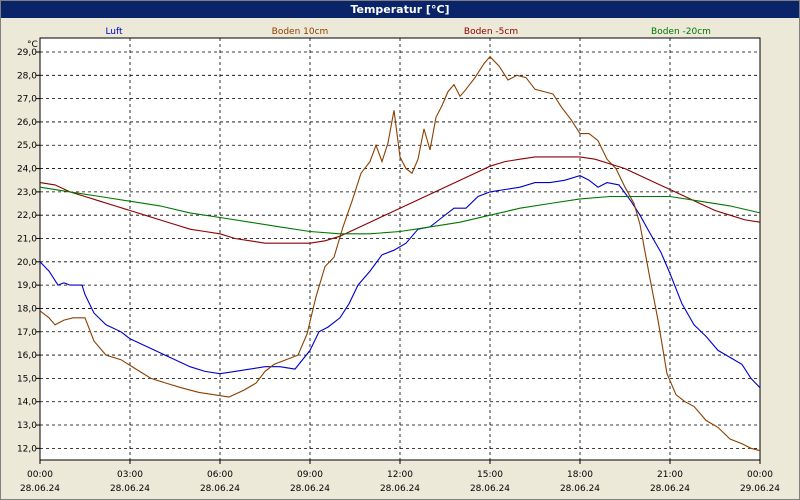 Image resolution: width=800 pixels, height=500 pixels. Describe the element at coordinates (670, 475) in the screenshot. I see `x-tick-time-label: 21:00` at that location.